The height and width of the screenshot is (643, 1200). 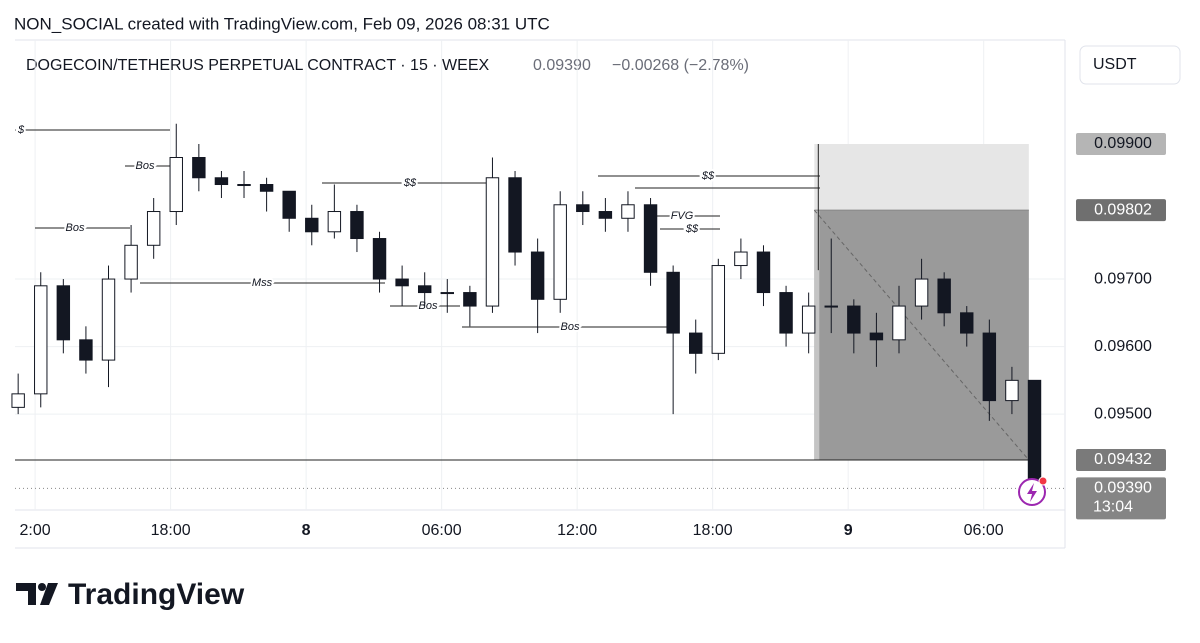 I want to click on price-tag-label: 0.09900, so click(x=1123, y=143).